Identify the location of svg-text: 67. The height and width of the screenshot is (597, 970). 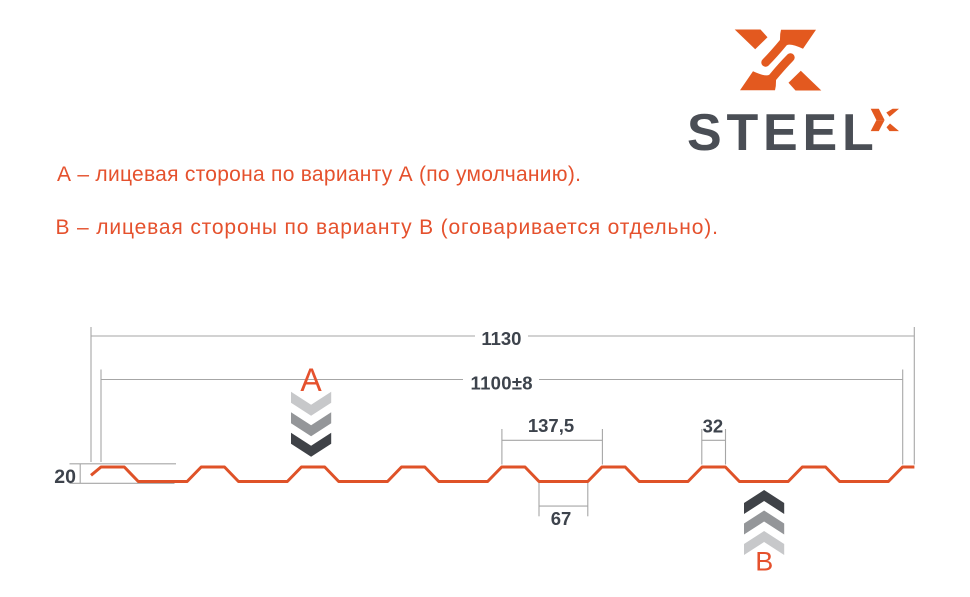
(561, 518).